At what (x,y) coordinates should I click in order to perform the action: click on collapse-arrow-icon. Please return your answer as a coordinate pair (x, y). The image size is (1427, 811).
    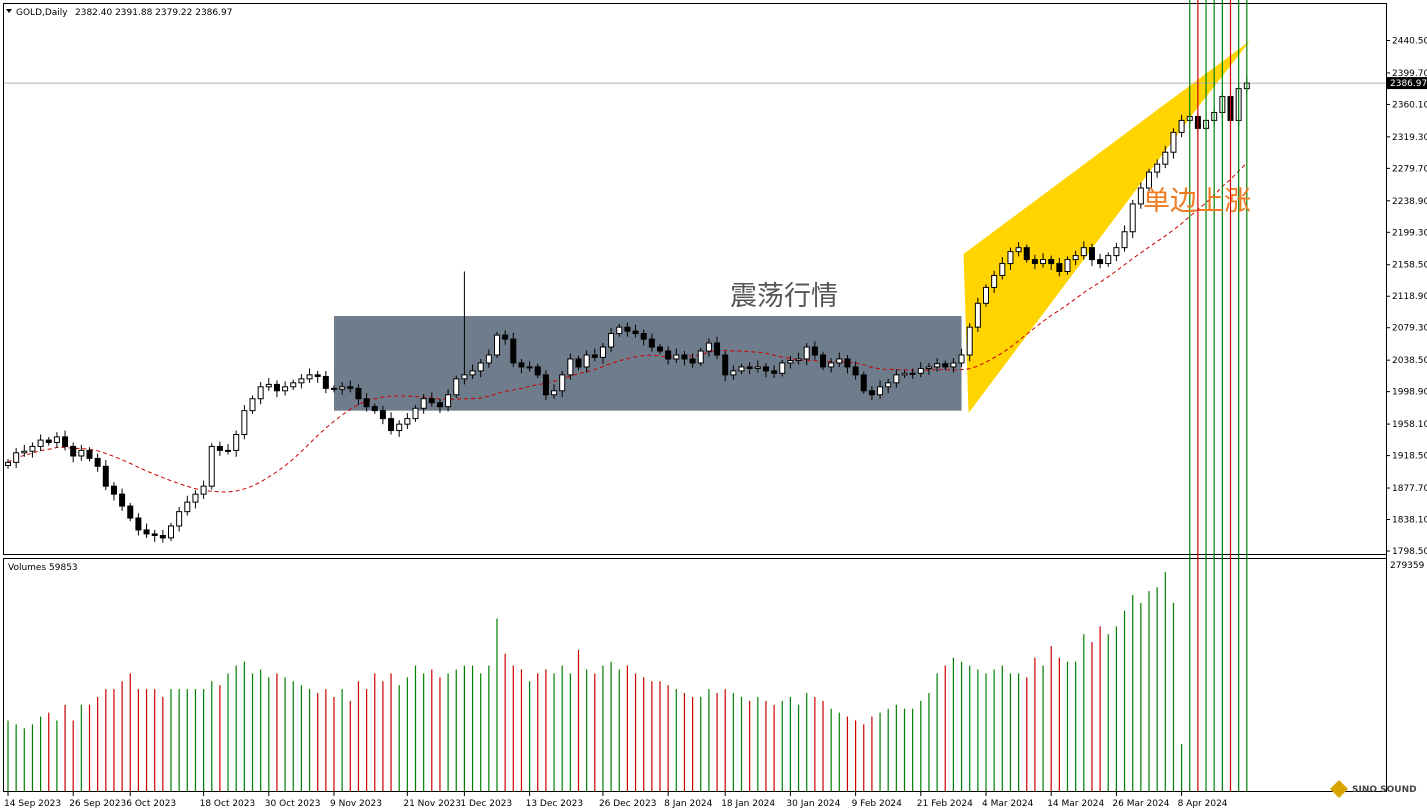
    Looking at the image, I should click on (9, 11).